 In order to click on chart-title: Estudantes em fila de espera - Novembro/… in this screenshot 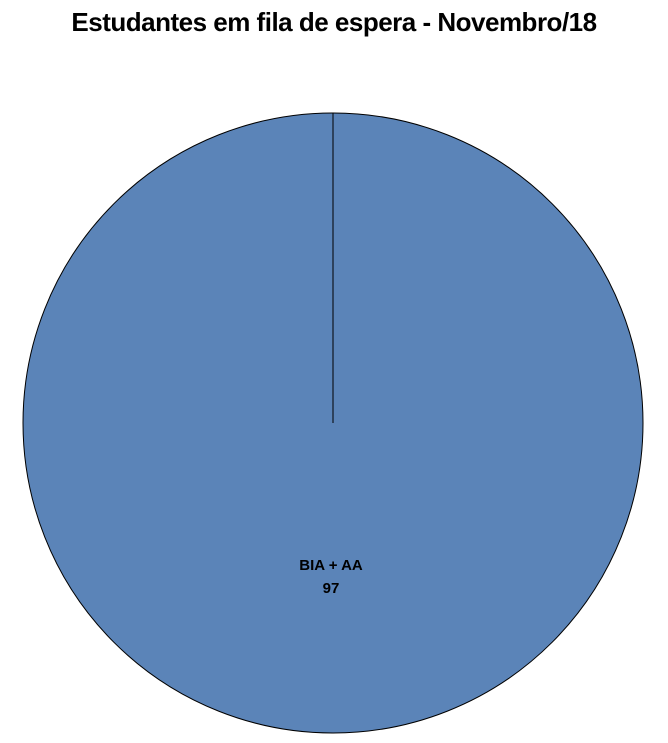, I will do `click(334, 22)`.